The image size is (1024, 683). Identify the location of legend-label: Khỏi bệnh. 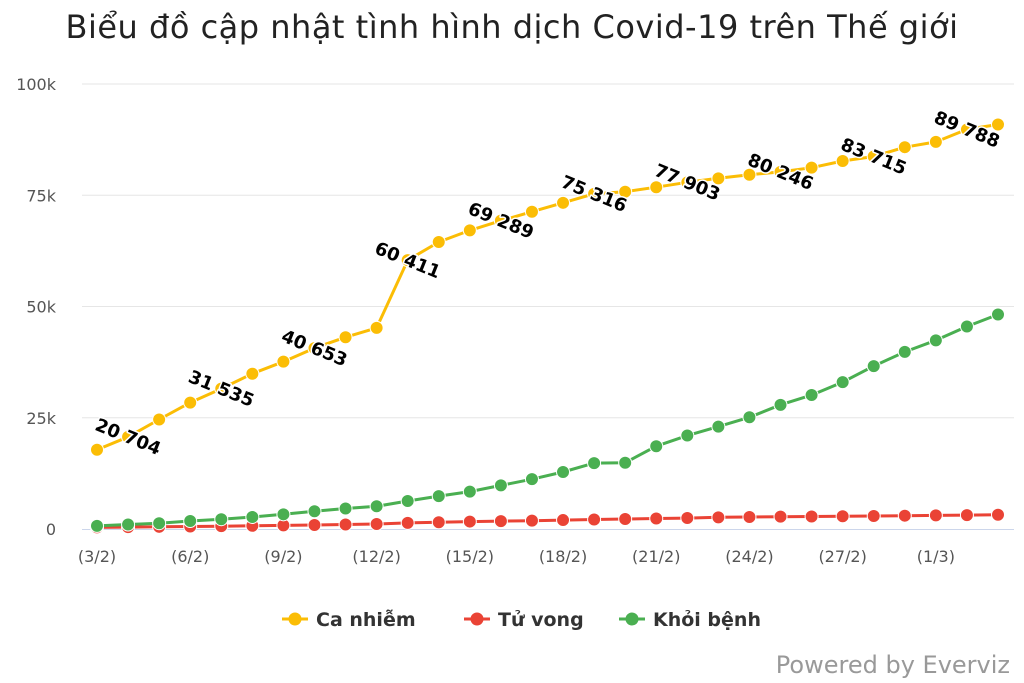
(707, 620).